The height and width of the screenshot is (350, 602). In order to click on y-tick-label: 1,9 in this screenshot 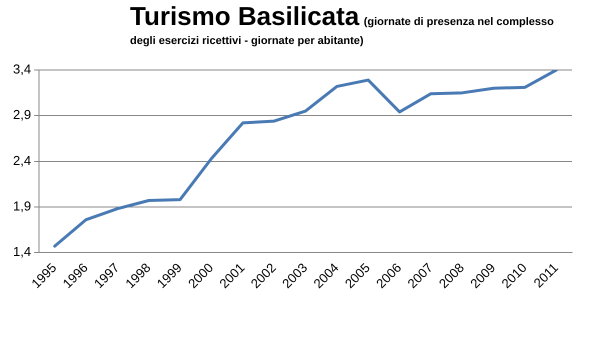, I will do `click(22, 206)`.